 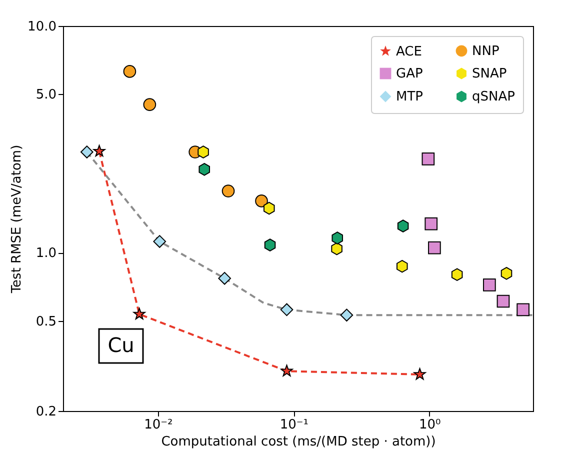 What do you see at coordinates (486, 51) in the screenshot?
I see `legend-label: NNP` at bounding box center [486, 51].